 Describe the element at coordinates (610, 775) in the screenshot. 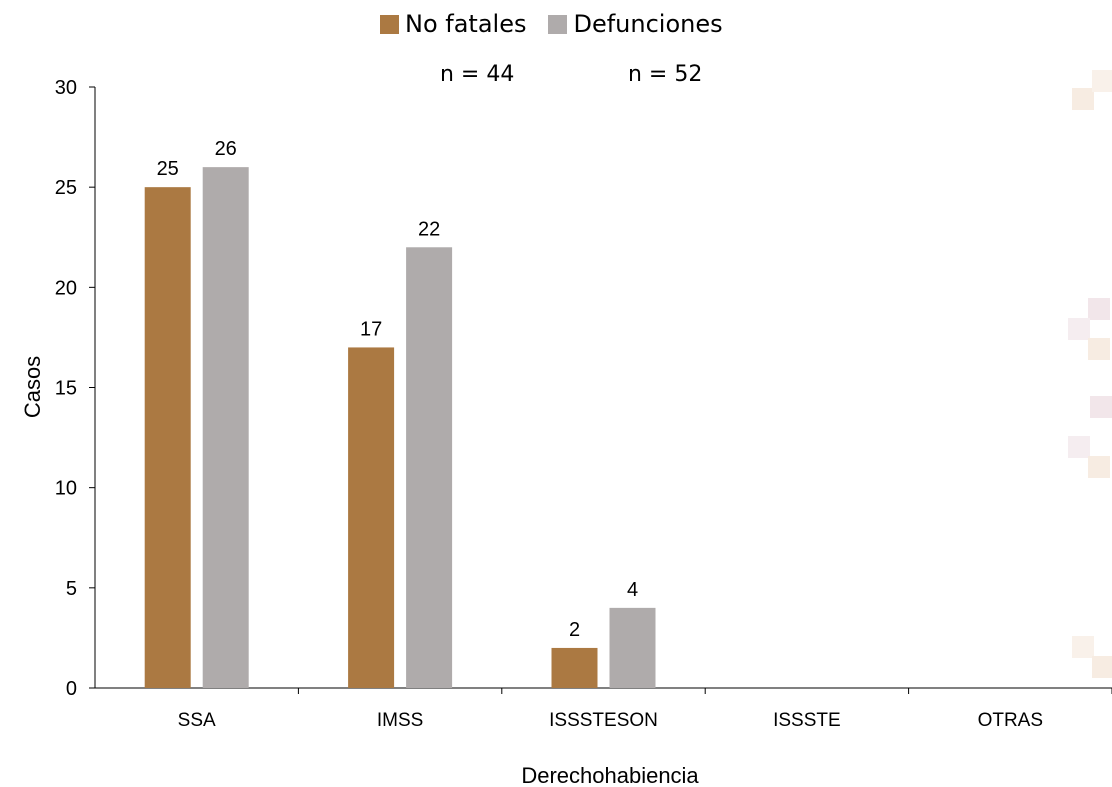

I see `x-axis-label: Derechohabiencia` at that location.